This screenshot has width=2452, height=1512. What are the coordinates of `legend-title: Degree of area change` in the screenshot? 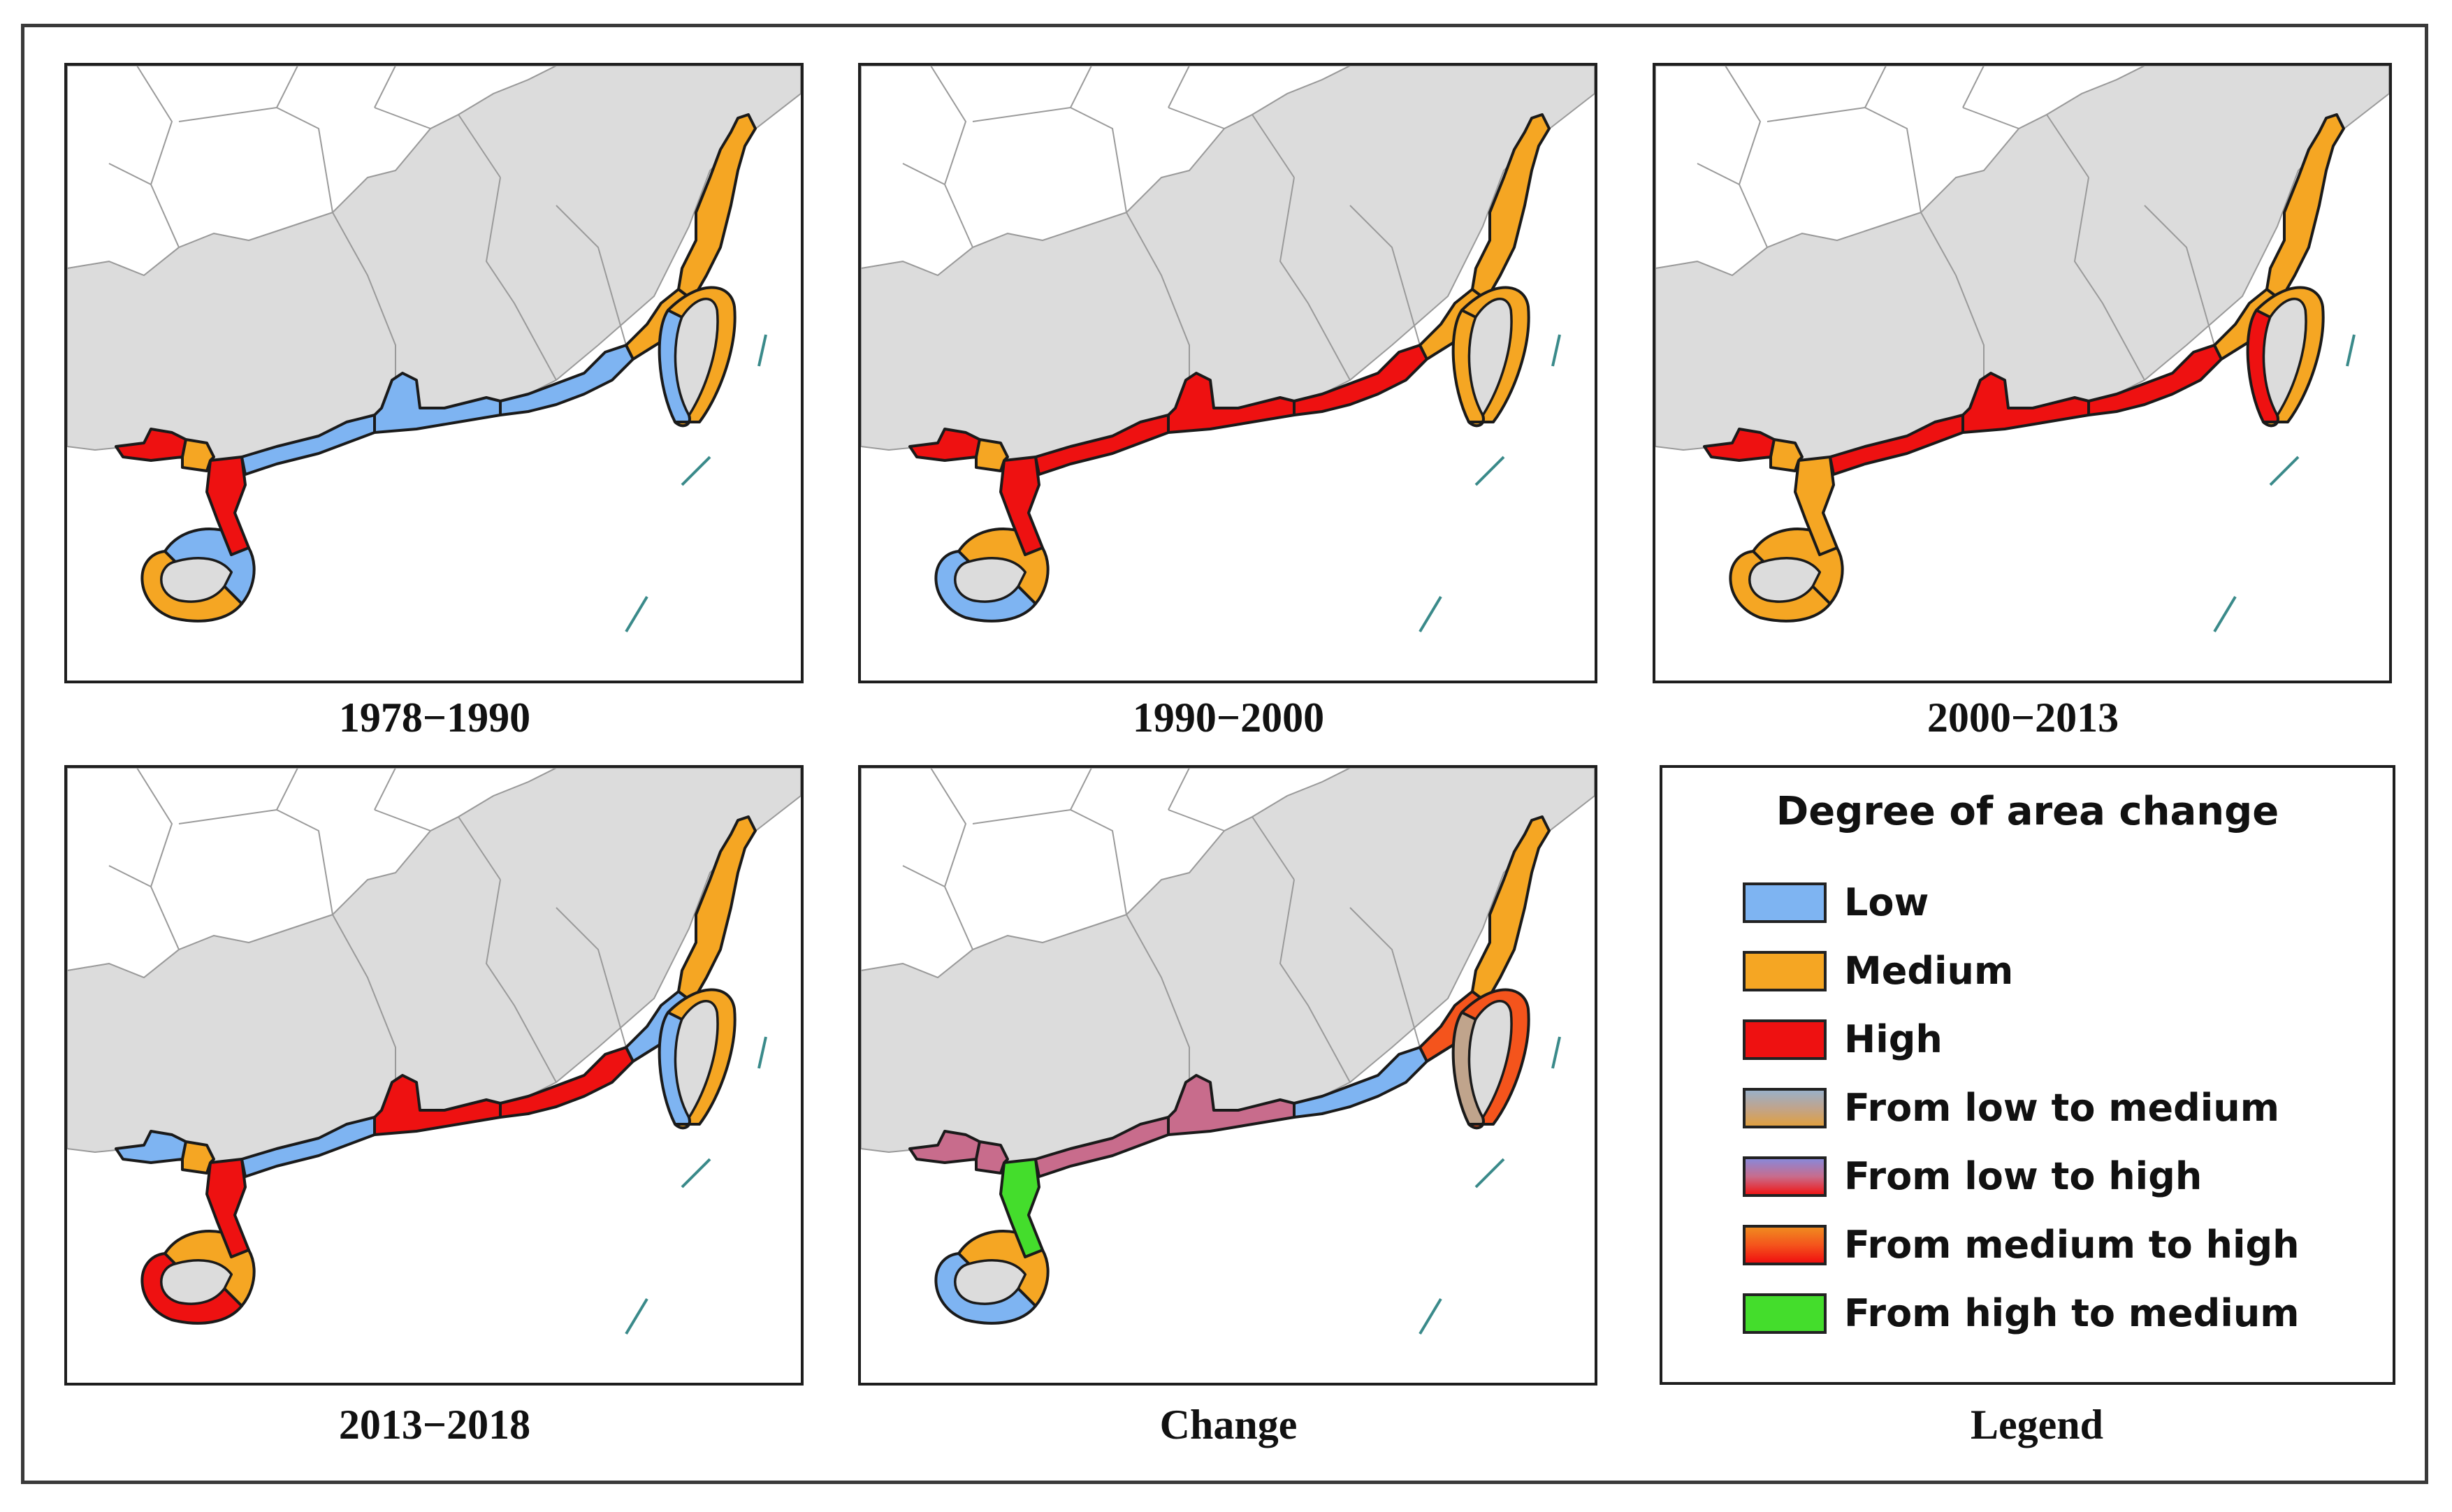 It's located at (2027, 811).